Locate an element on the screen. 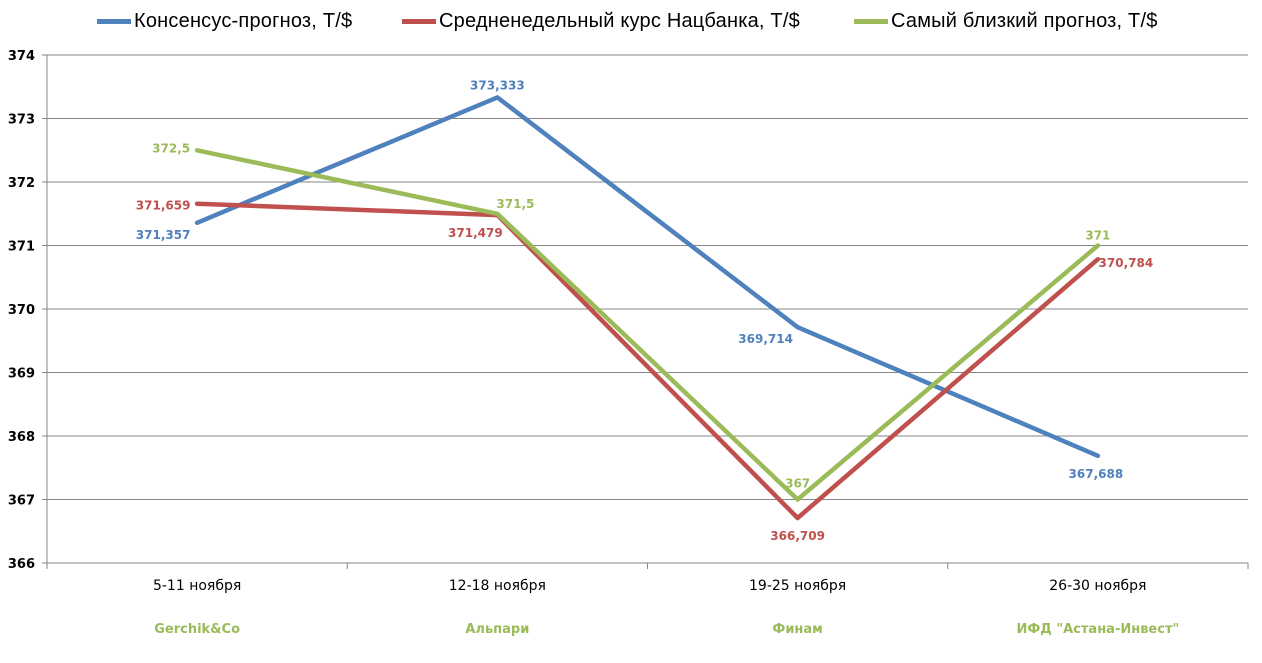 The image size is (1262, 663). data-label-consensus: 373,333 is located at coordinates (497, 85).